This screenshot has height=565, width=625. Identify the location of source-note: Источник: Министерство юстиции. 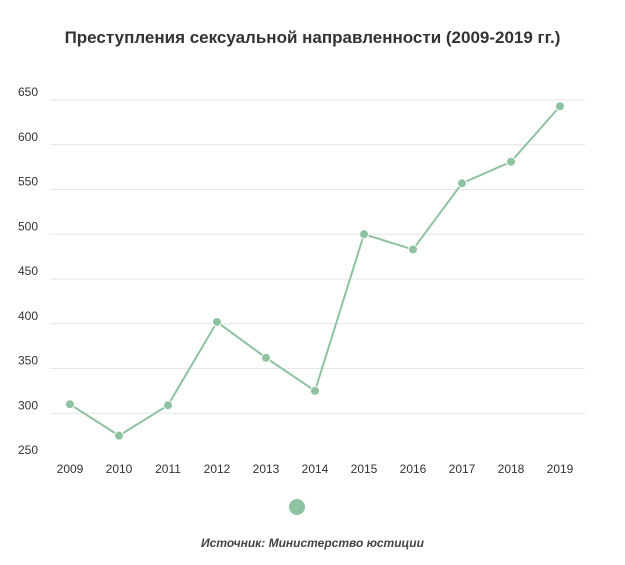
(312, 543).